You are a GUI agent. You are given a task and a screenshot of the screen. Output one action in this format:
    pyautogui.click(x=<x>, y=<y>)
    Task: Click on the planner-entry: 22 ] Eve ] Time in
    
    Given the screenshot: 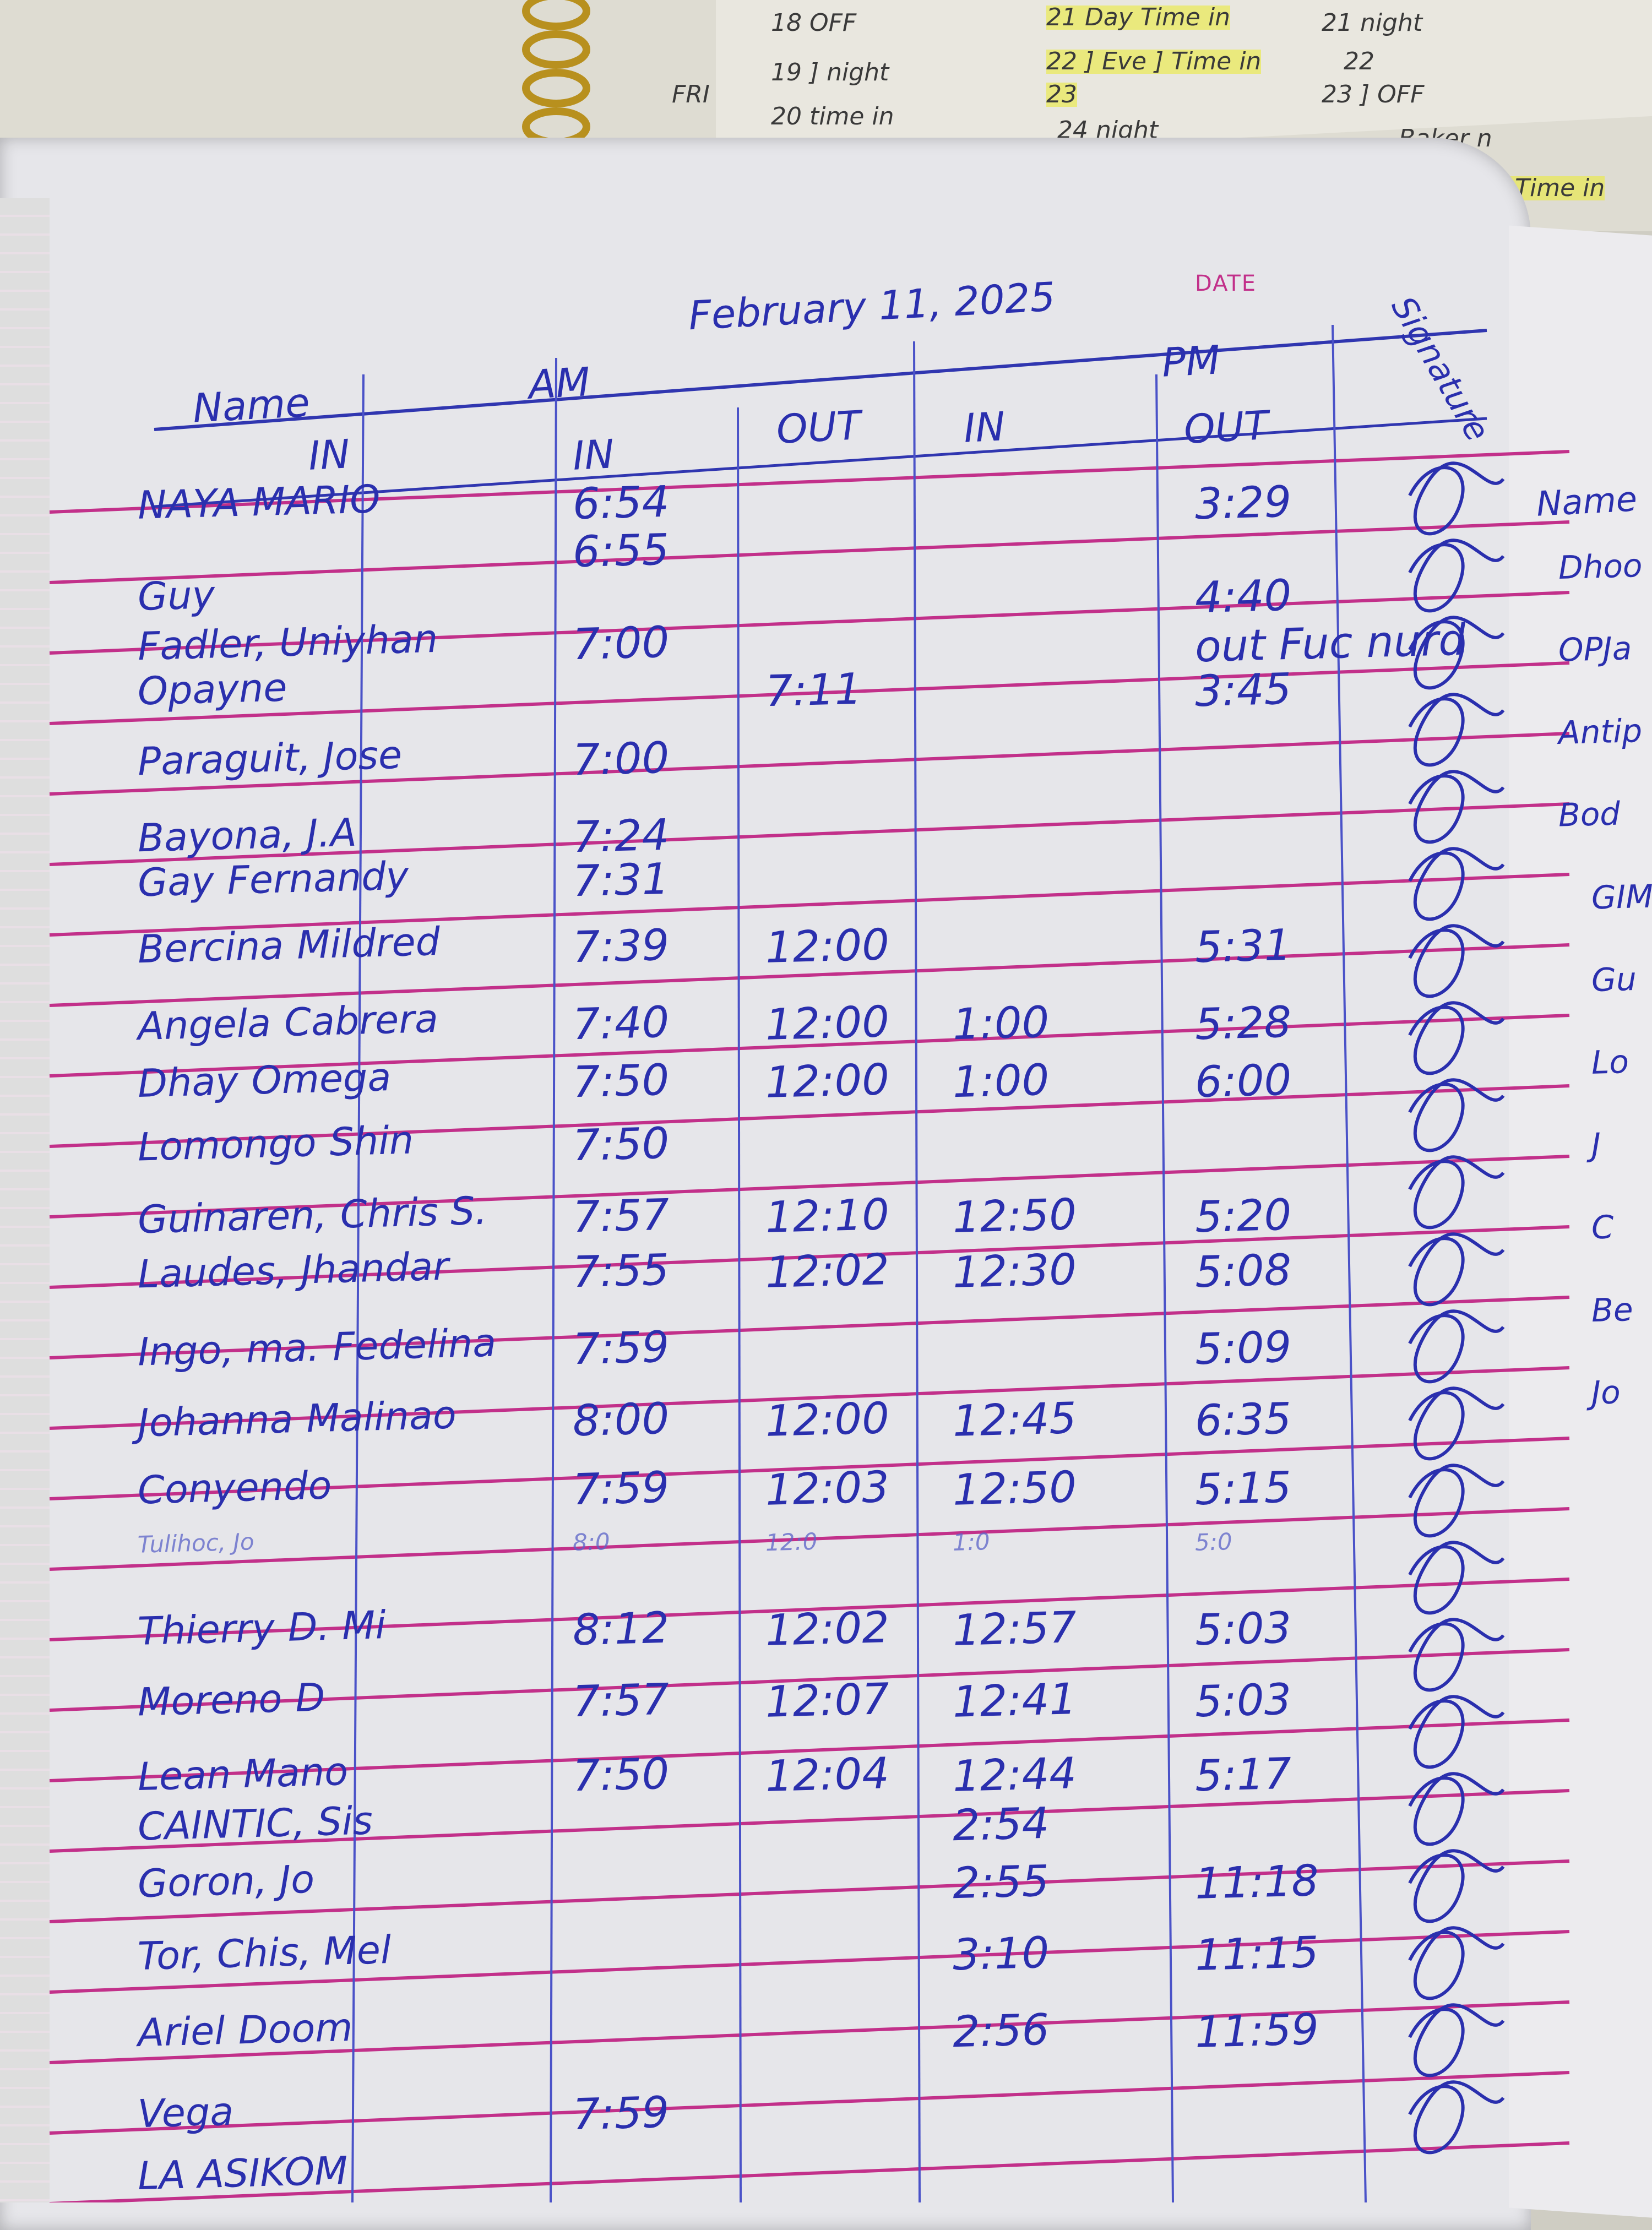 What is the action you would take?
    pyautogui.click(x=1154, y=61)
    